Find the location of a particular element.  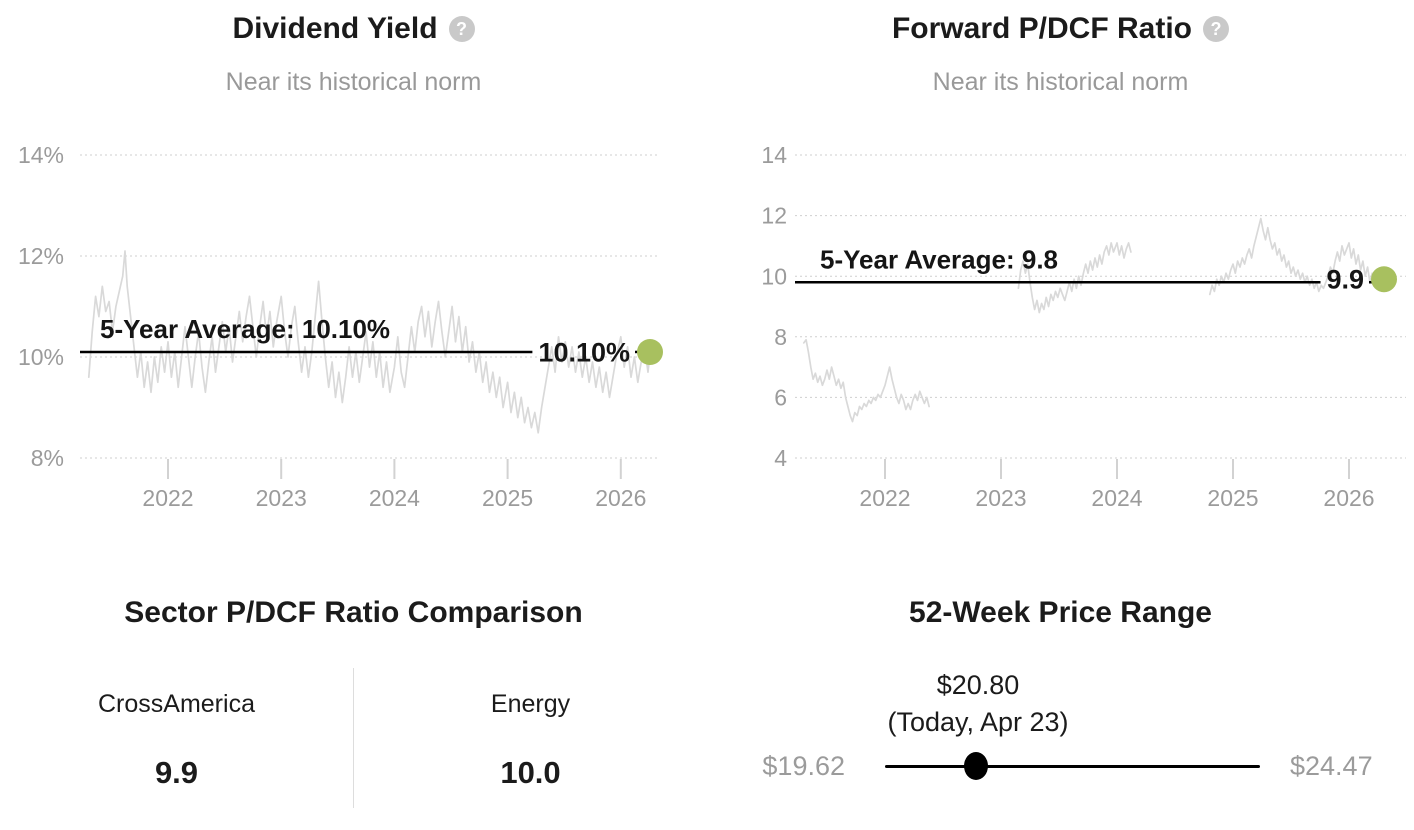

comparison-value: 9.9 is located at coordinates (176, 772).